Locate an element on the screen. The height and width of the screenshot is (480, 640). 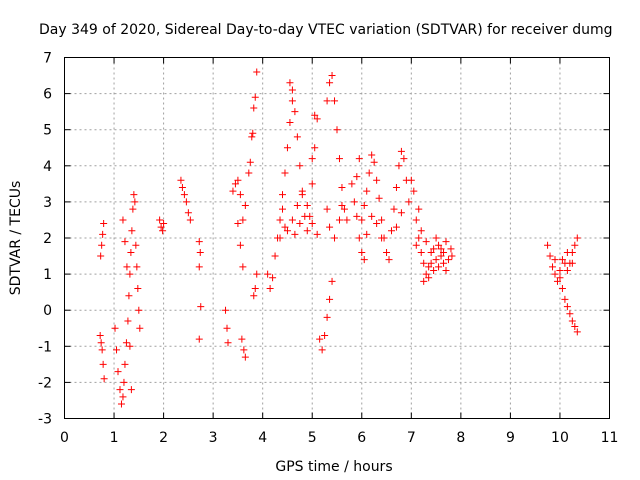
y-tick-label: 0 is located at coordinates (47, 311).